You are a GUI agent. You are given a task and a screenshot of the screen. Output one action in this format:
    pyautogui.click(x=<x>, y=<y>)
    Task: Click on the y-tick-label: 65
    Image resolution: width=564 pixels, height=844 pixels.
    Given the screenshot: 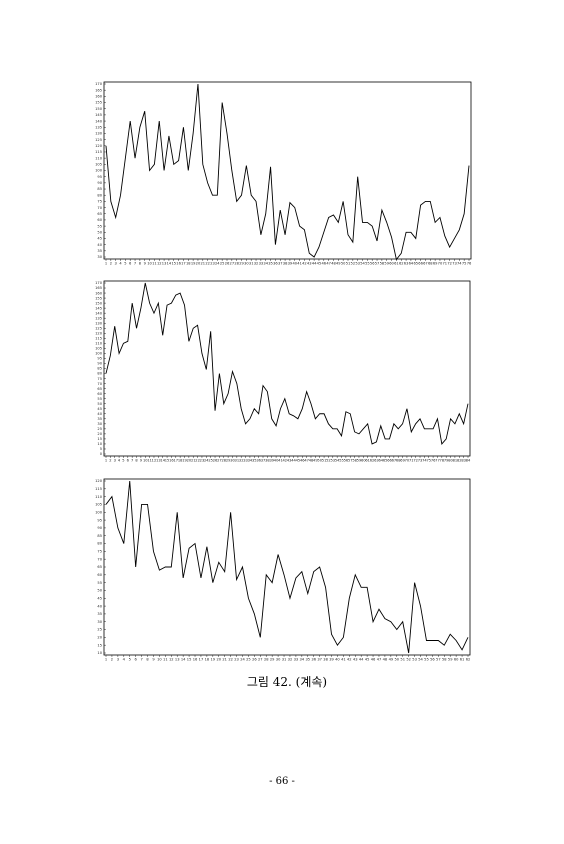 What is the action you would take?
    pyautogui.click(x=99, y=214)
    